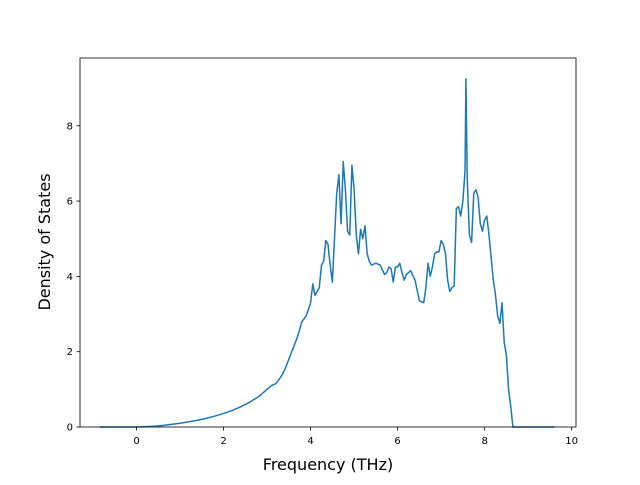  I want to click on y-tick-label: 0, so click(70, 428).